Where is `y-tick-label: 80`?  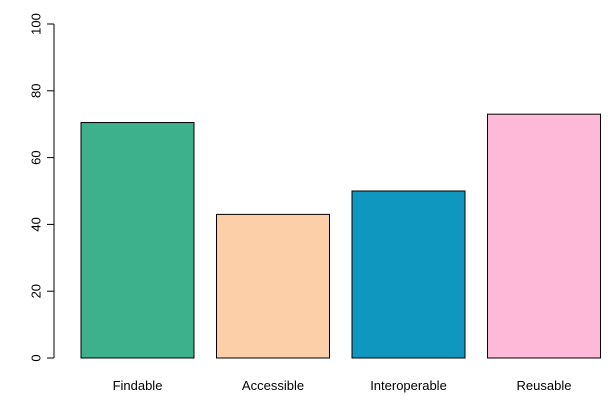
y-tick-label: 80 is located at coordinates (35, 91).